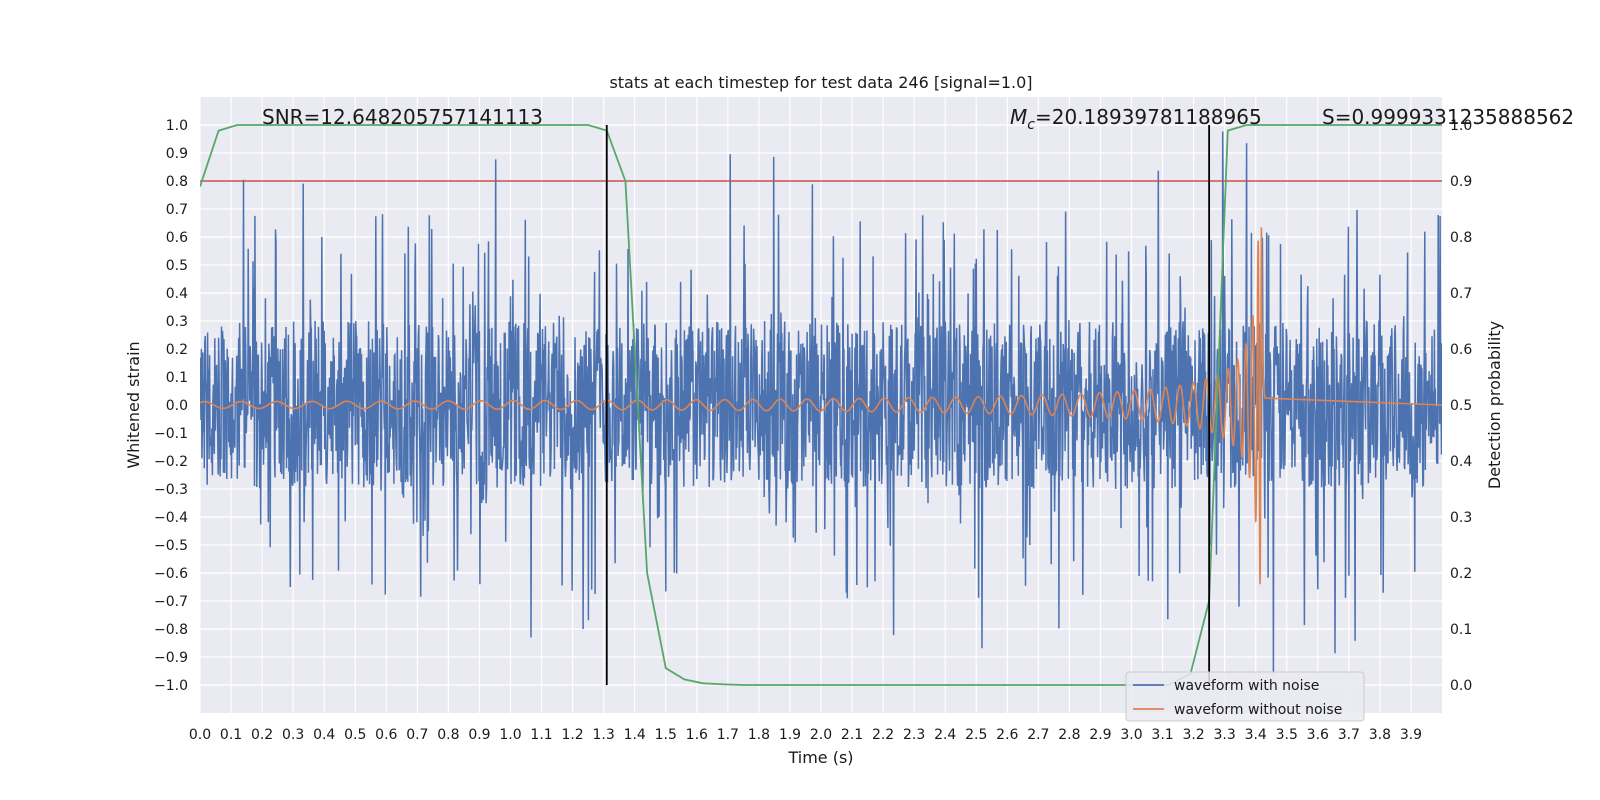 This screenshot has width=1600, height=800. What do you see at coordinates (177, 126) in the screenshot?
I see `y-tick-label: 1.0` at bounding box center [177, 126].